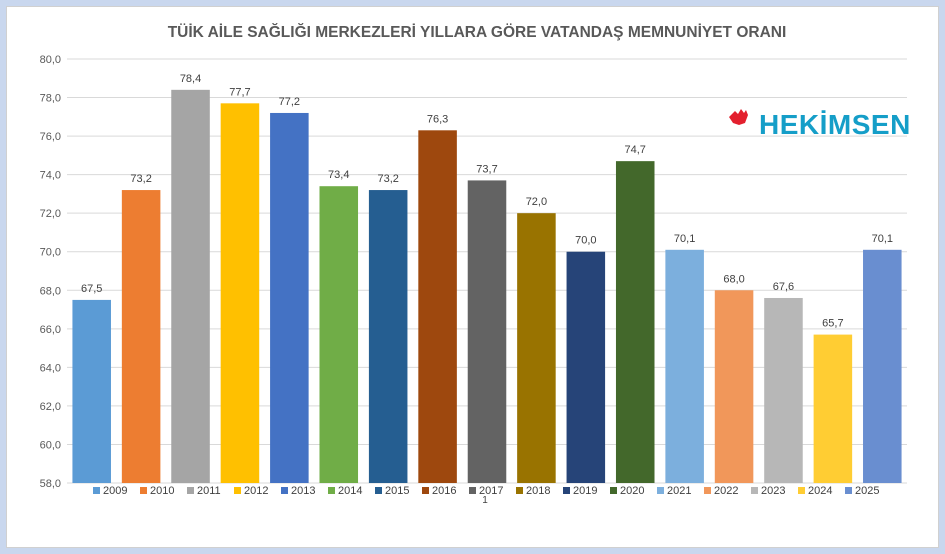  Describe the element at coordinates (209, 491) in the screenshot. I see `legend-label-2011: 2011` at that location.